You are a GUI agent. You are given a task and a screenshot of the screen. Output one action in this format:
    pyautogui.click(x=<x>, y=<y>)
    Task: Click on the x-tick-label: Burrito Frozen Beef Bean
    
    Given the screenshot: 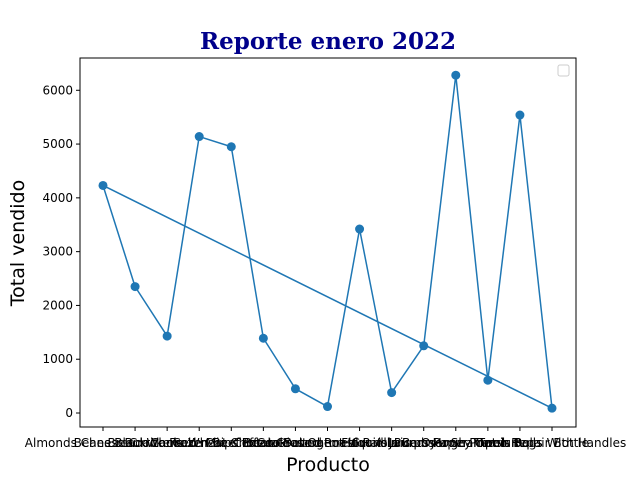 What is the action you would take?
    pyautogui.click(x=198, y=443)
    